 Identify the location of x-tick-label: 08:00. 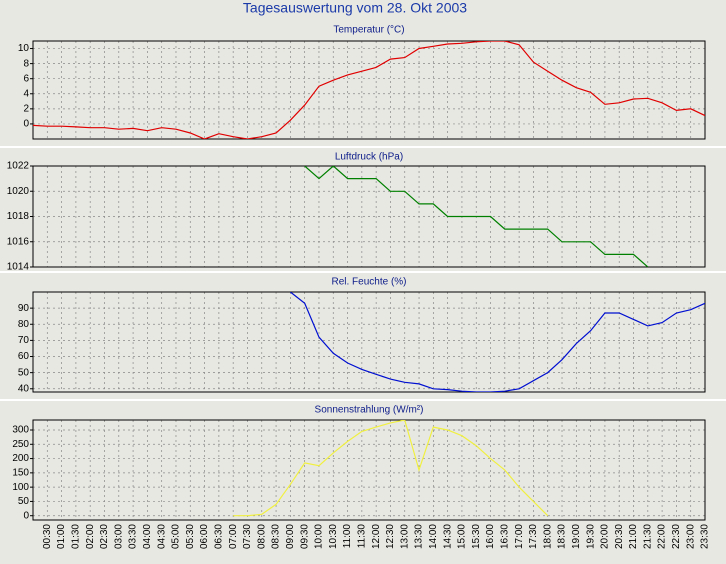
(261, 536).